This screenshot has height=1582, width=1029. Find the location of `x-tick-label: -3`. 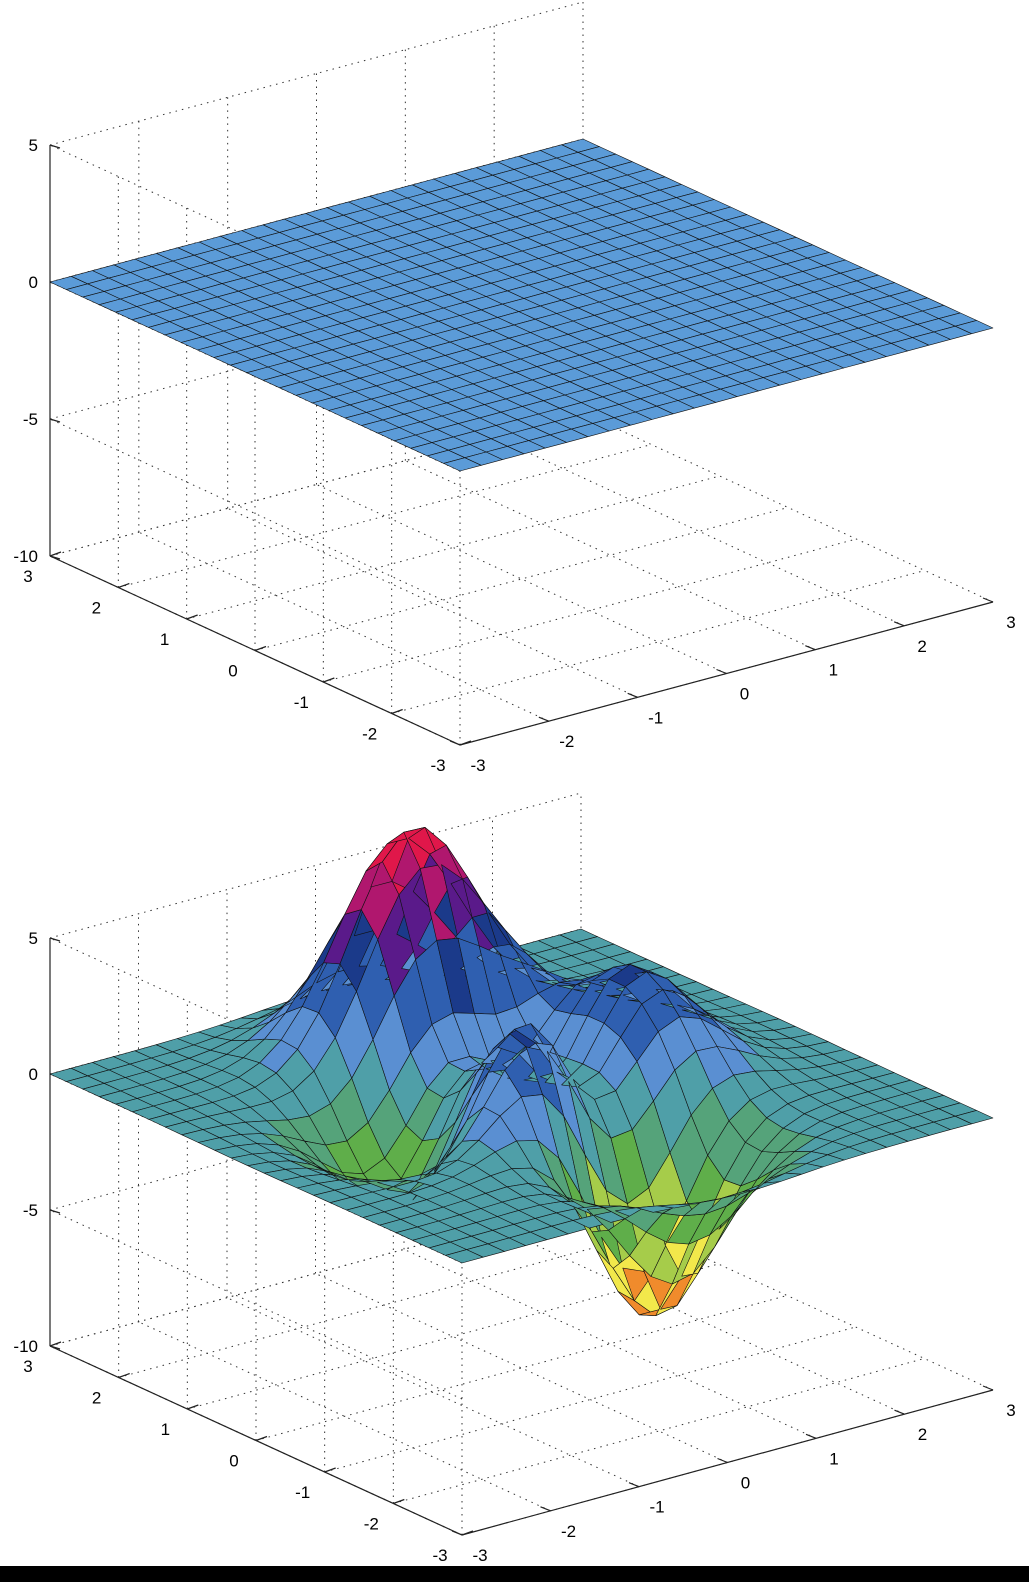

x-tick-label: -3 is located at coordinates (477, 765).